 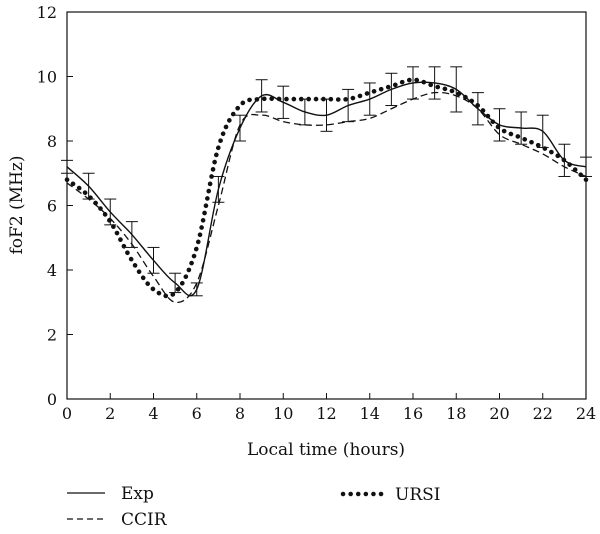 What do you see at coordinates (283, 413) in the screenshot?
I see `x-tick-label: 10` at bounding box center [283, 413].